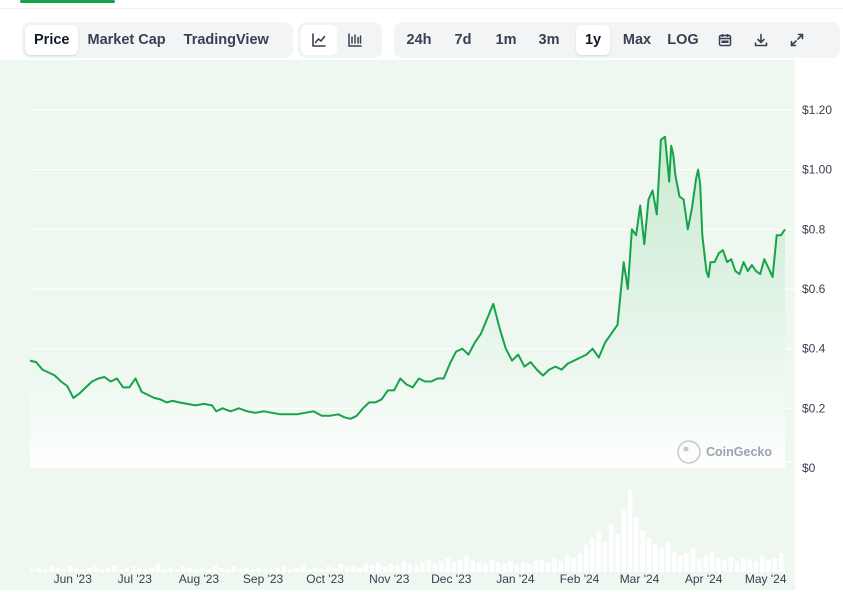 Image resolution: width=843 pixels, height=592 pixels. I want to click on calendar-icon, so click(725, 40).